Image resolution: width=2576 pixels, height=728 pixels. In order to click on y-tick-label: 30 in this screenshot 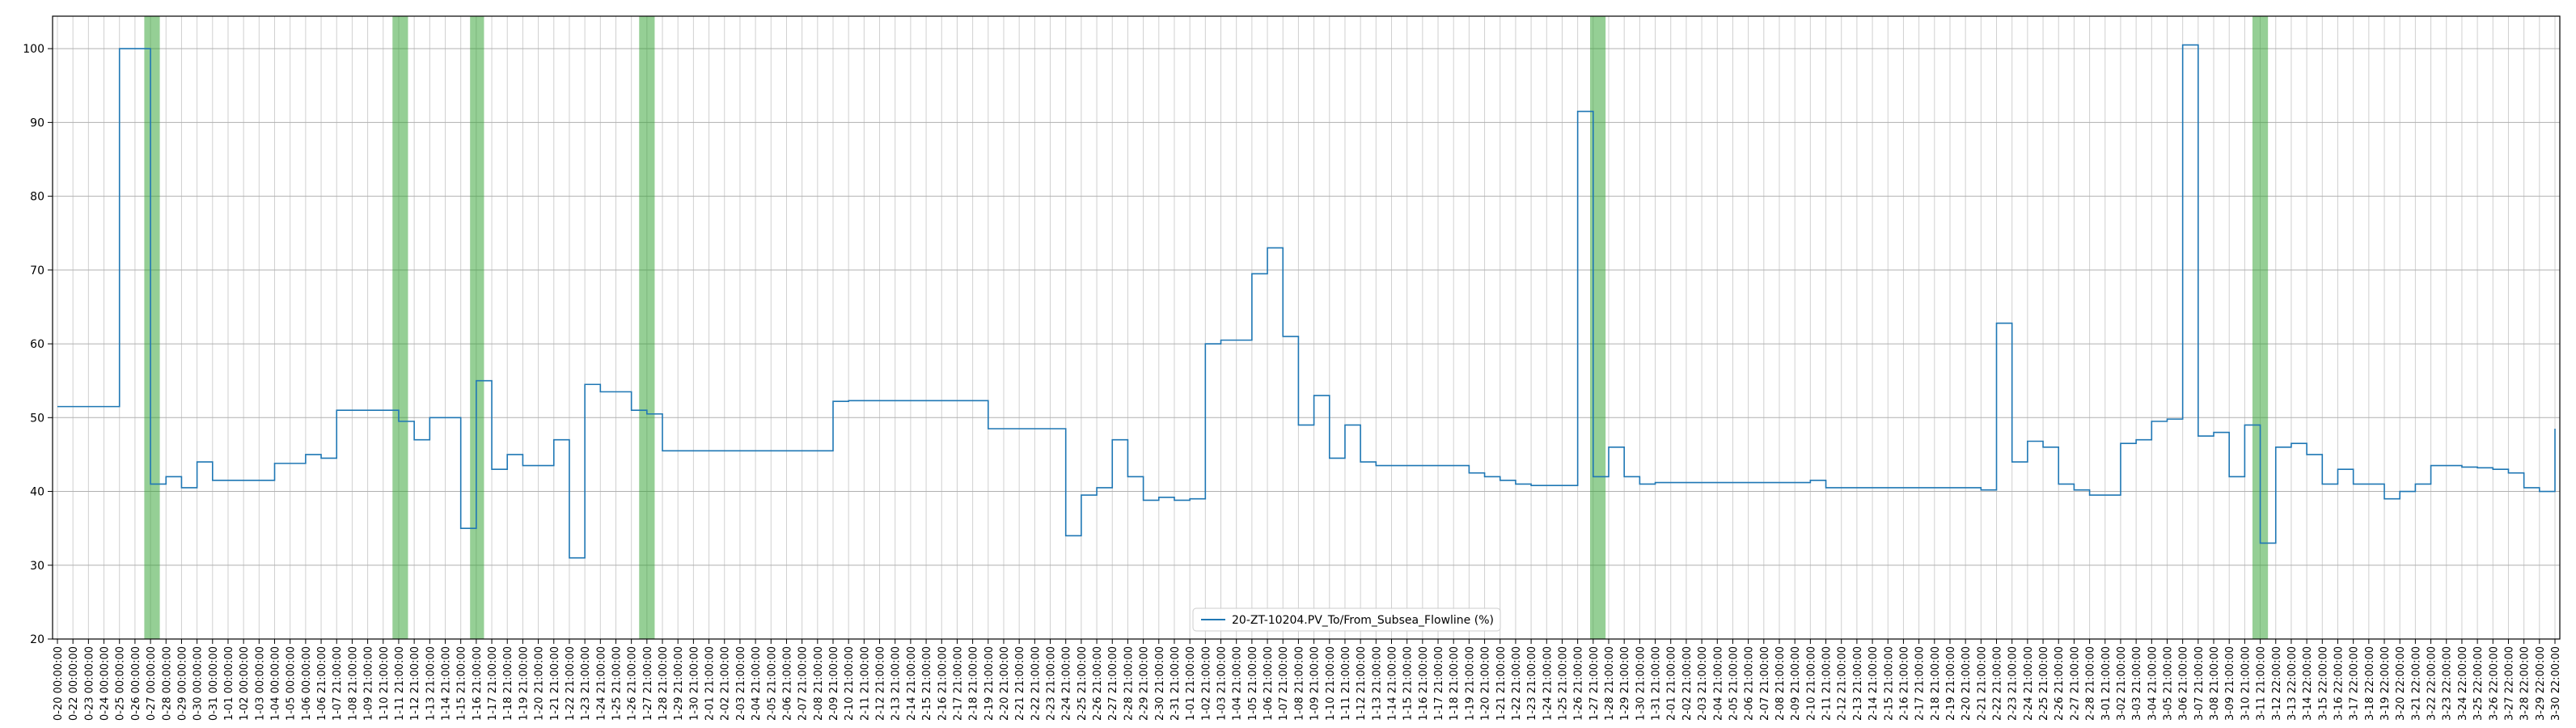, I will do `click(37, 566)`.